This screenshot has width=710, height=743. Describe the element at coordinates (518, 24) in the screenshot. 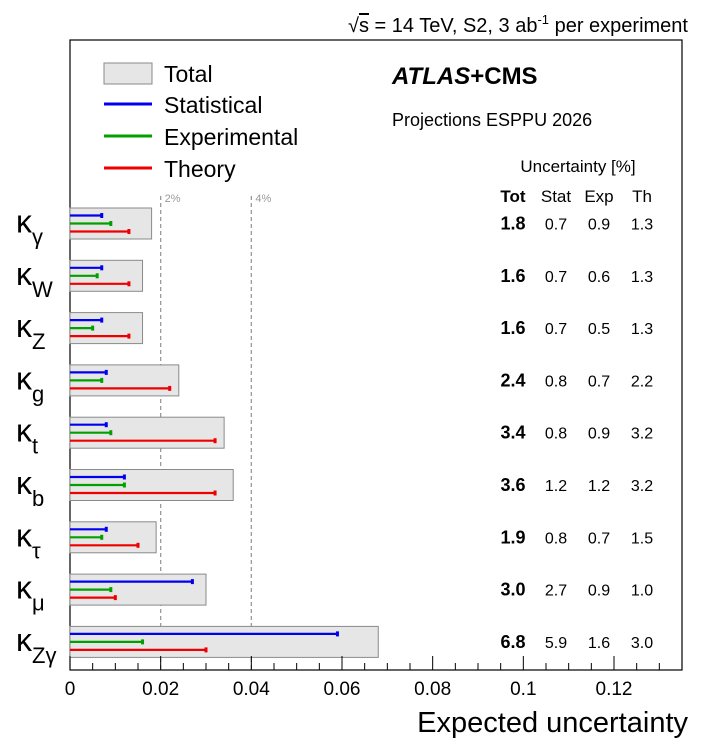

I see `chart-header: √s = 14 TeV, S2, 3 ab-1 per experiment` at that location.